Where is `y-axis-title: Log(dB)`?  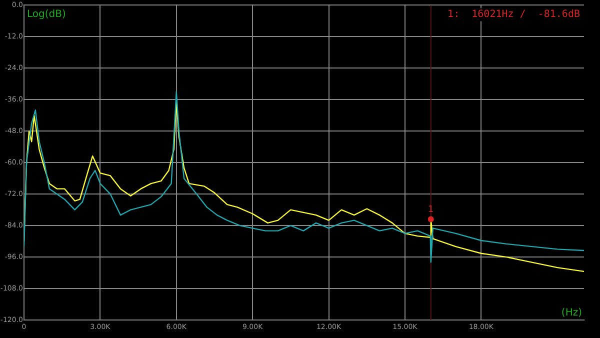 y-axis-title: Log(dB) is located at coordinates (46, 14).